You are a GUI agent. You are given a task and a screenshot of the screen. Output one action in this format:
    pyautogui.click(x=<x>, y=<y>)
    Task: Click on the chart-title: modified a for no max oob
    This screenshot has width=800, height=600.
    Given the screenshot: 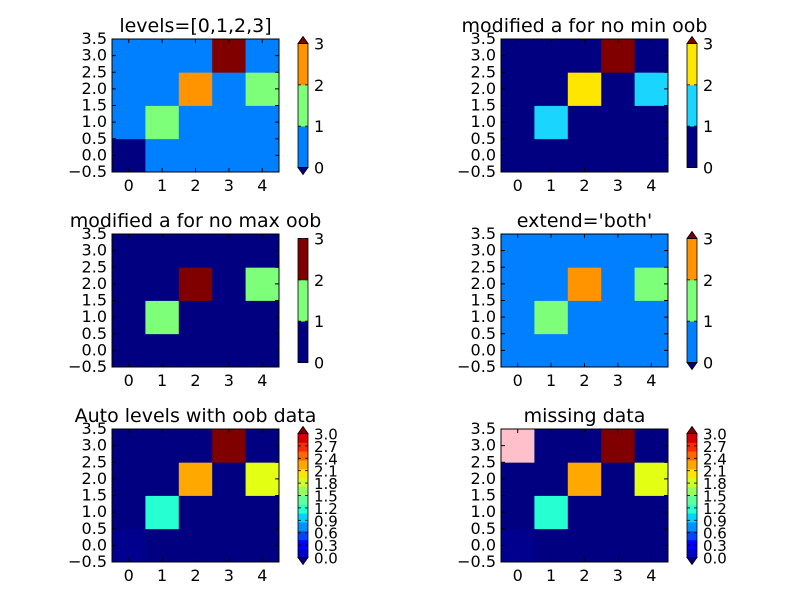 What is the action you would take?
    pyautogui.click(x=196, y=221)
    